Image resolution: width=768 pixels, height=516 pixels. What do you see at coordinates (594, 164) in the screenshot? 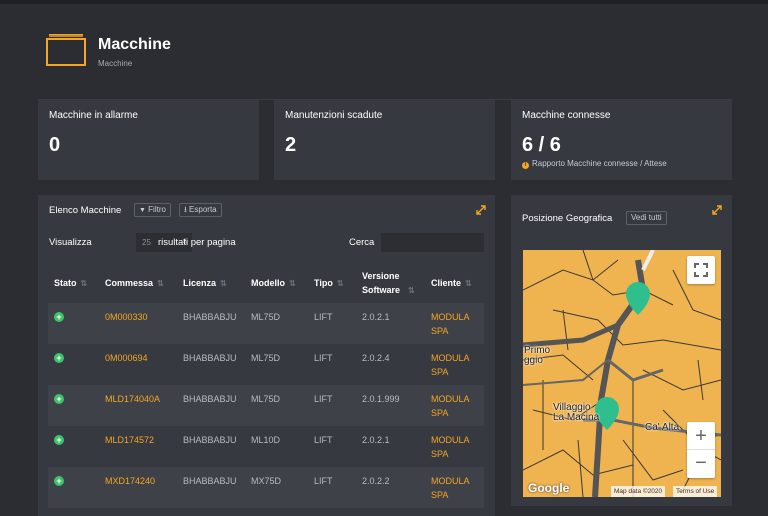
I see `stat-note: i Rapporto Macchine connesse / Attese` at bounding box center [594, 164].